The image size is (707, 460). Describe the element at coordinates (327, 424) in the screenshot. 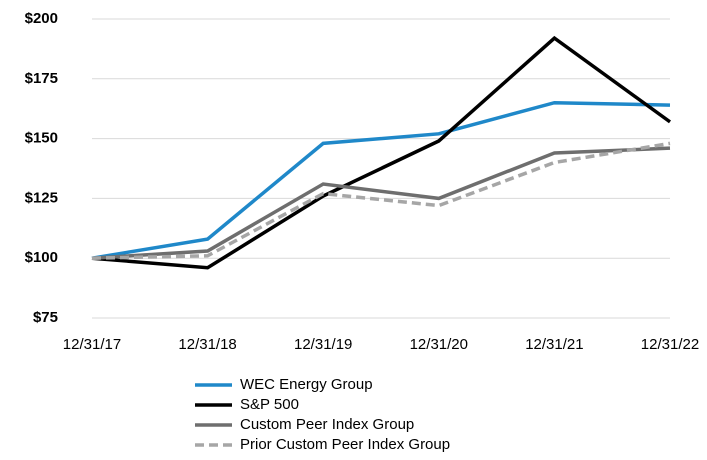

I see `legend-label: Custom Peer Index Group` at that location.